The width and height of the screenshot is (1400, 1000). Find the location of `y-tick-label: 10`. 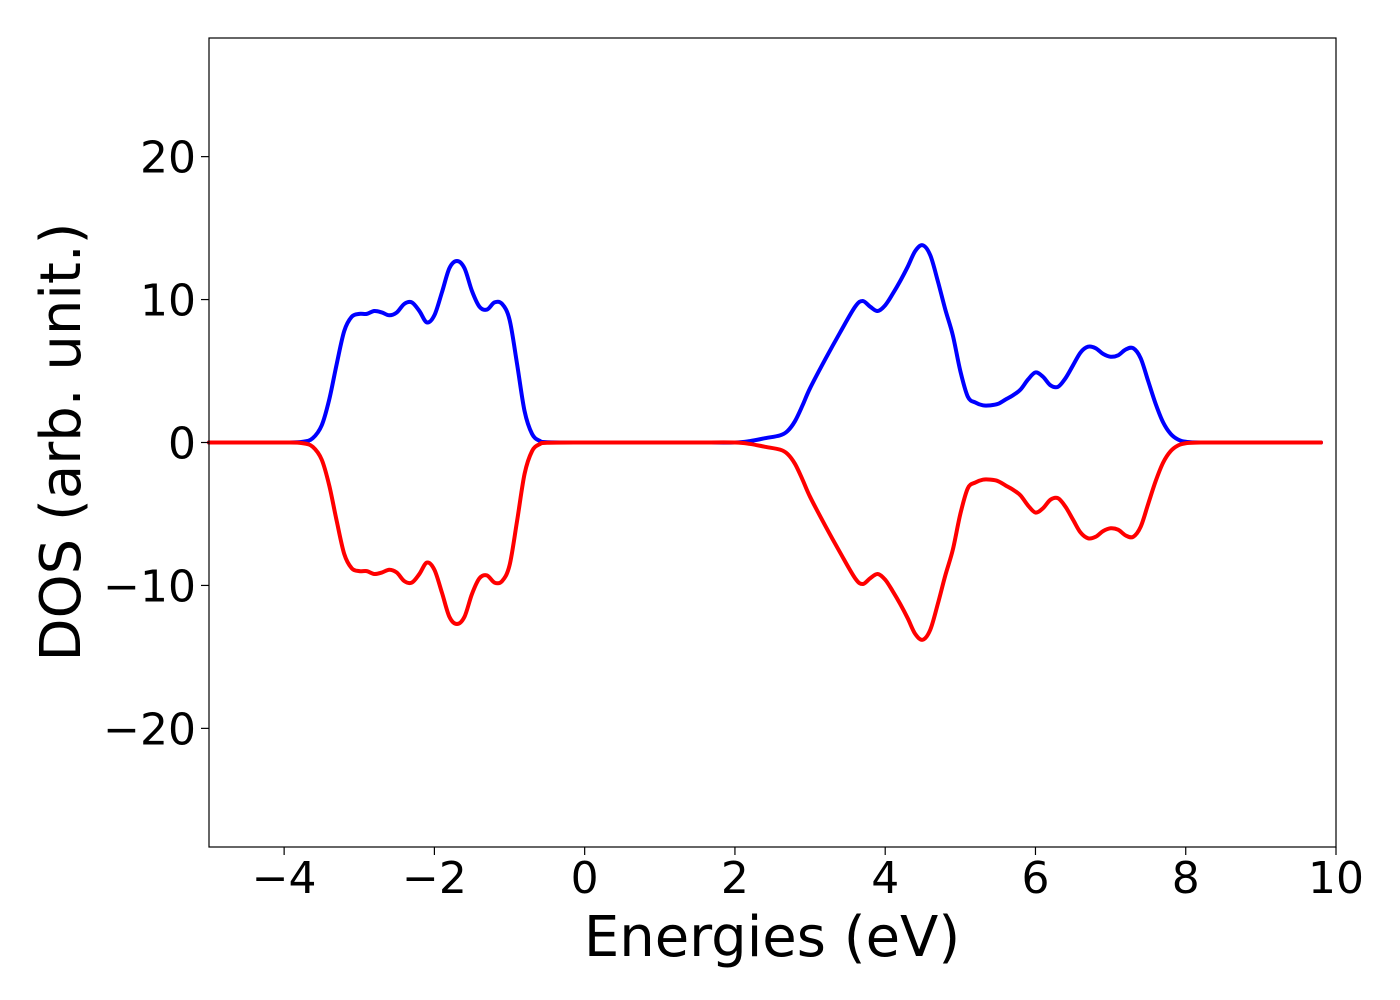

y-tick-label: 10 is located at coordinates (168, 301).